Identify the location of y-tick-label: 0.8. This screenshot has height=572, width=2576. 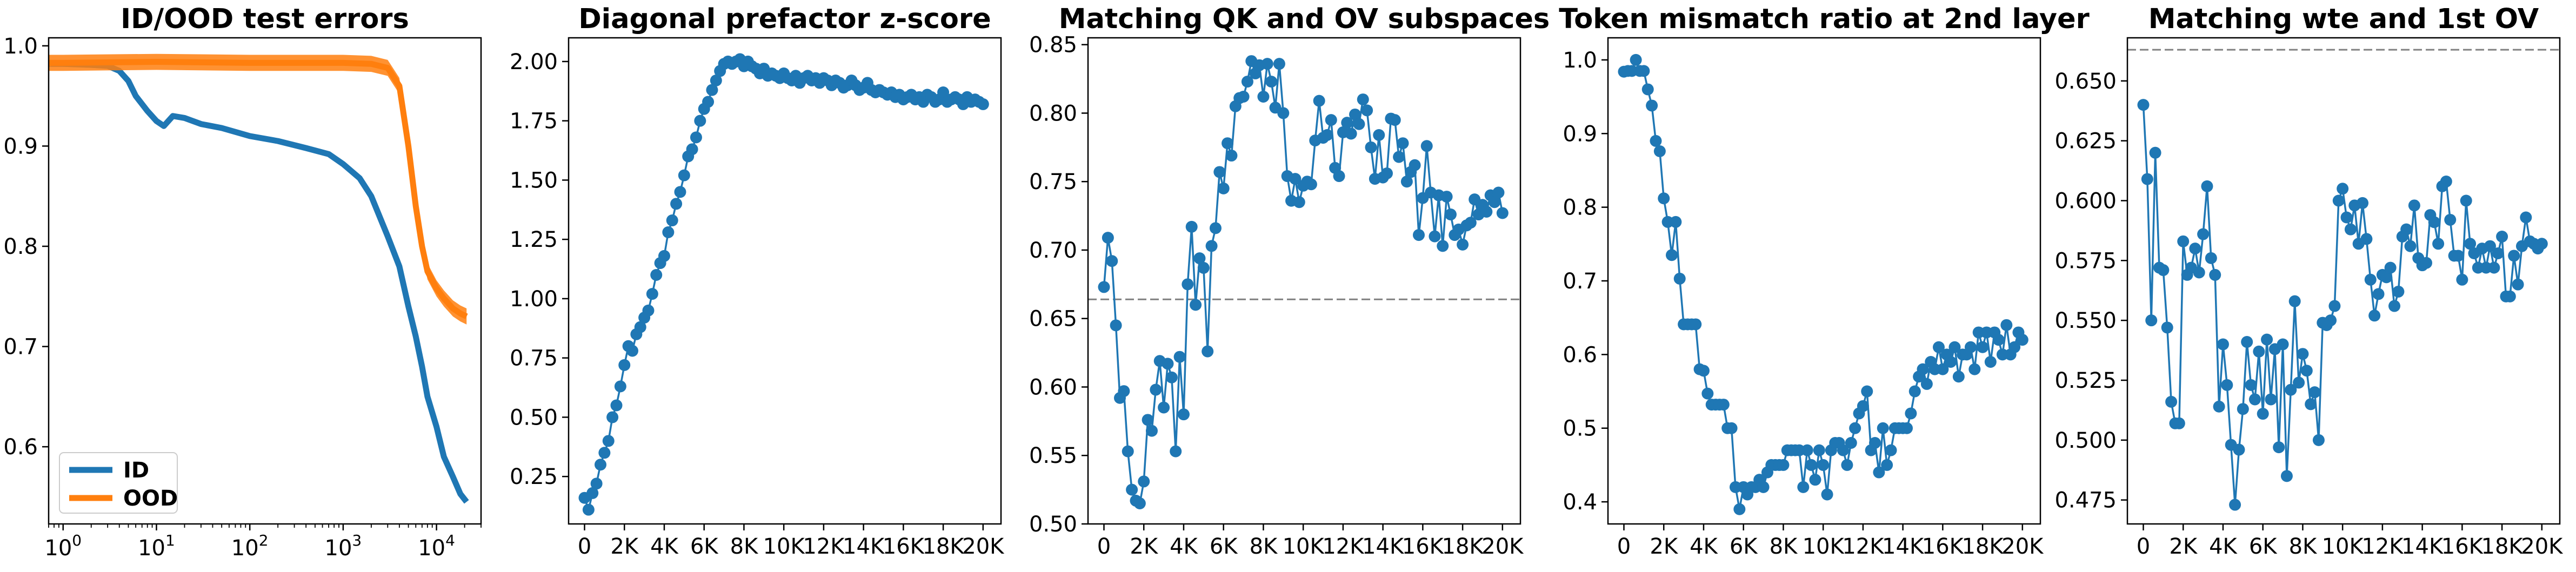
(1580, 208).